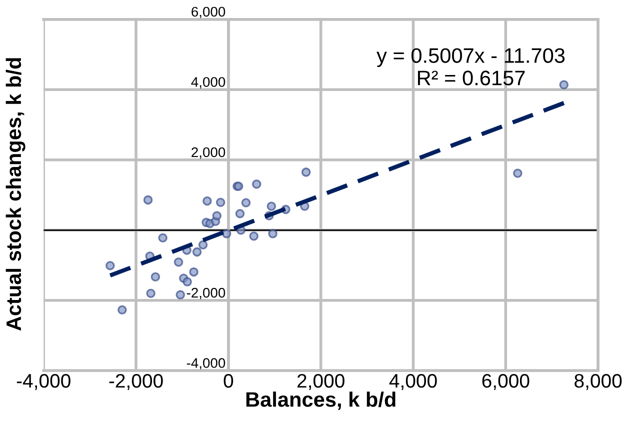 The height and width of the screenshot is (431, 623). What do you see at coordinates (320, 382) in the screenshot?
I see `x-tick-label: 2,000` at bounding box center [320, 382].